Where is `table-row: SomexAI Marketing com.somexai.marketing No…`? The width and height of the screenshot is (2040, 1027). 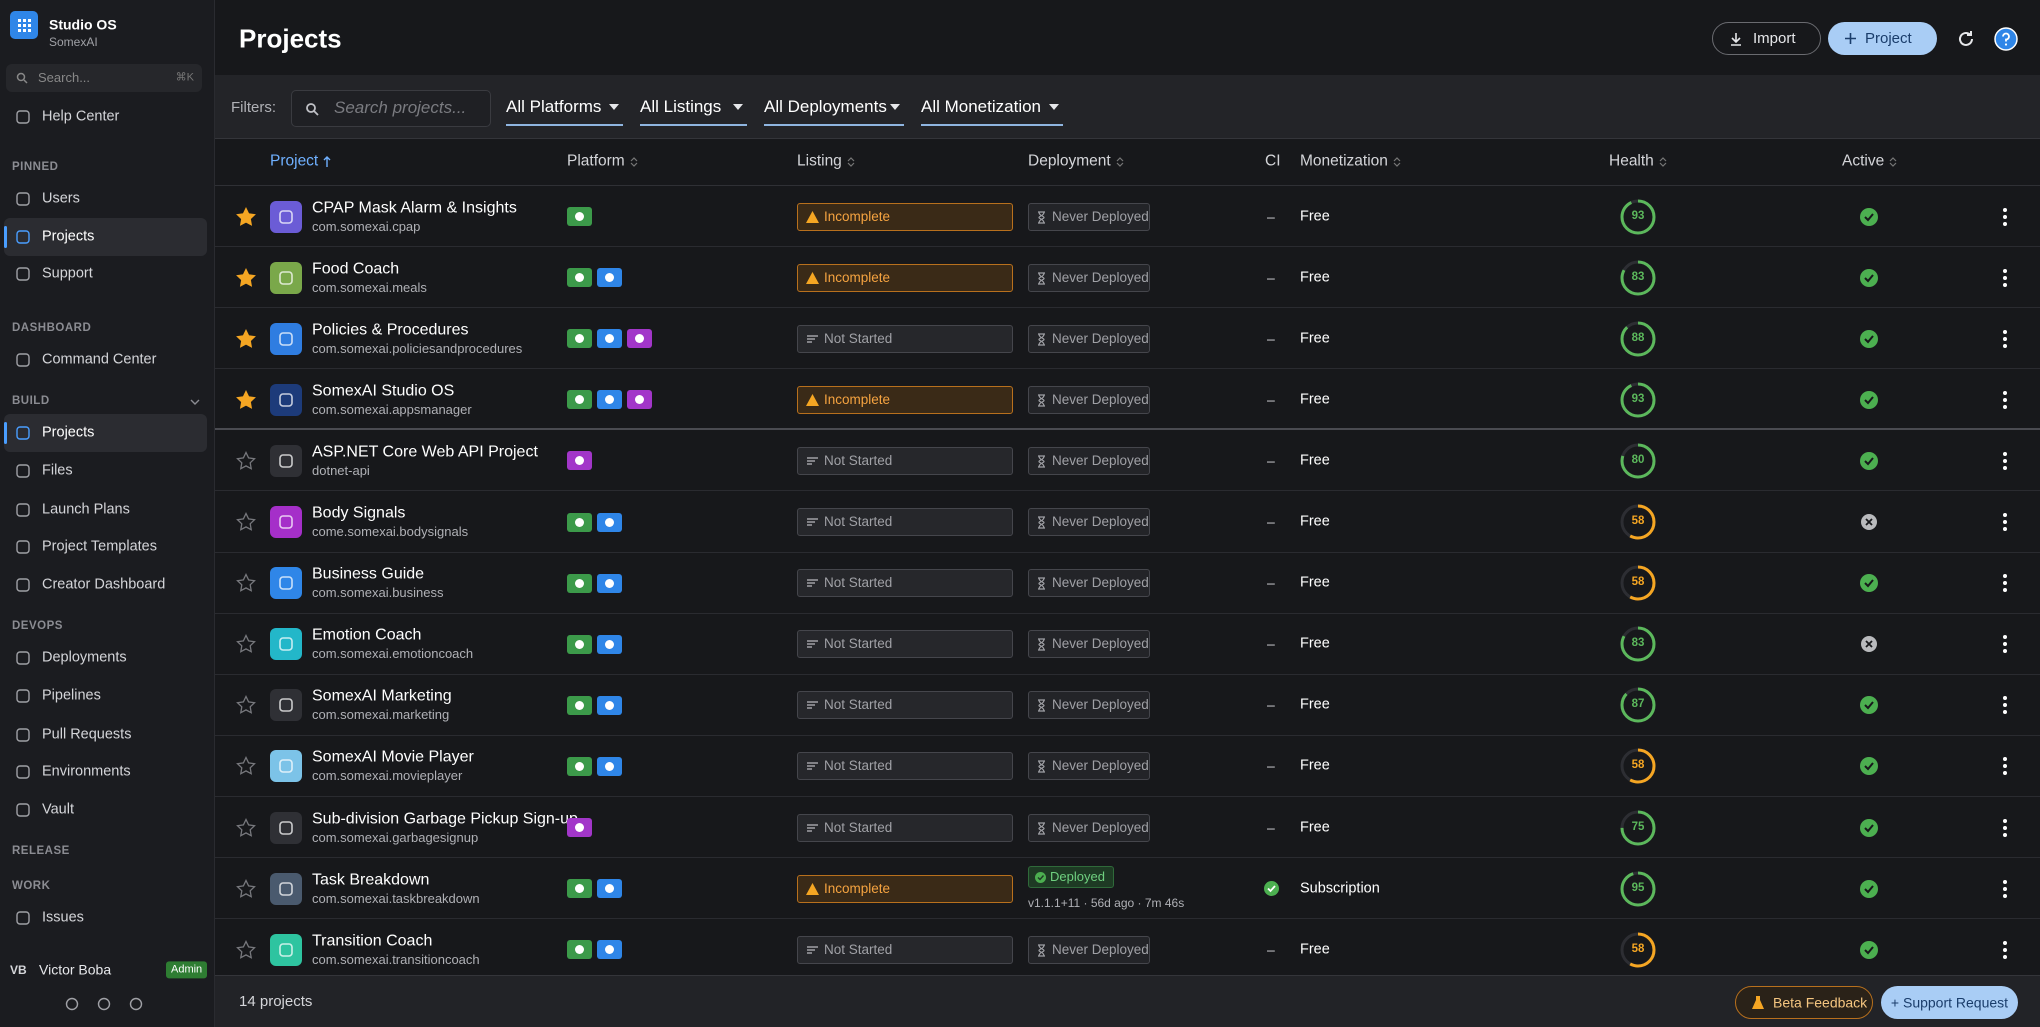 table-row: SomexAI Marketing com.somexai.marketing No… is located at coordinates (1127, 705).